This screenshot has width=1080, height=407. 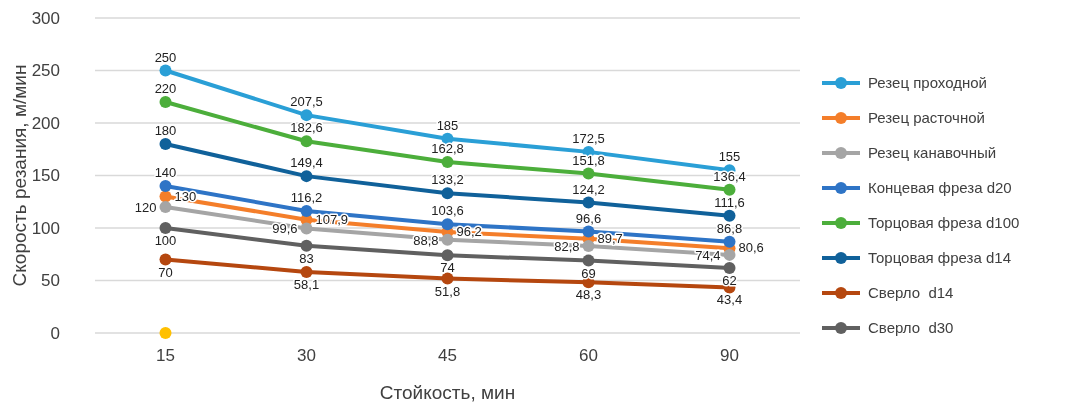 I want to click on legend-label: Резец канавочный, so click(x=932, y=153).